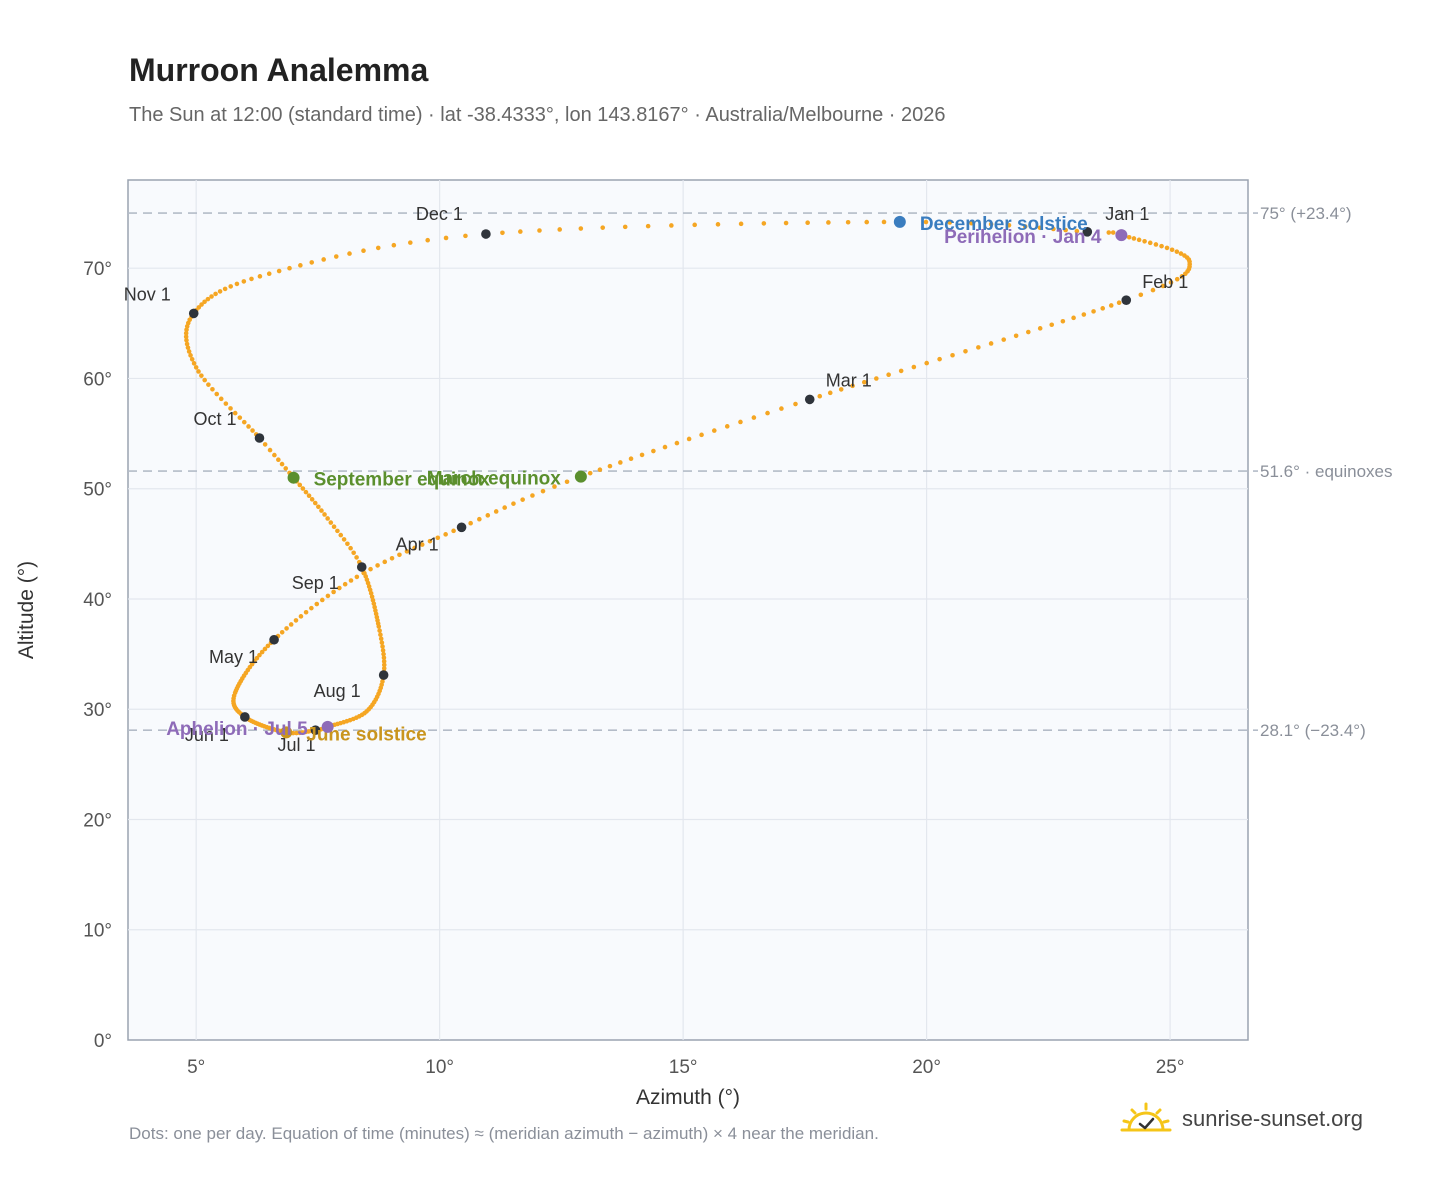  Describe the element at coordinates (688, 1097) in the screenshot. I see `x-axis-label: Azimuth (°)` at that location.